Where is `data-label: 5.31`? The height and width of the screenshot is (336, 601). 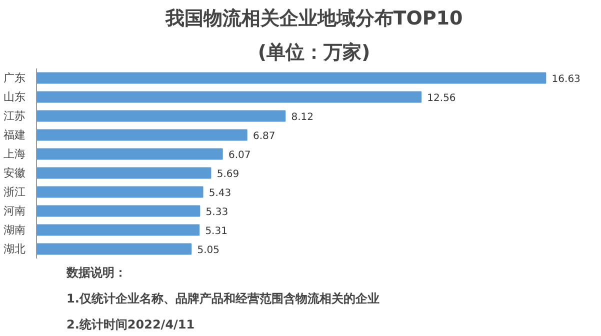
data-label: 5.31 is located at coordinates (216, 231).